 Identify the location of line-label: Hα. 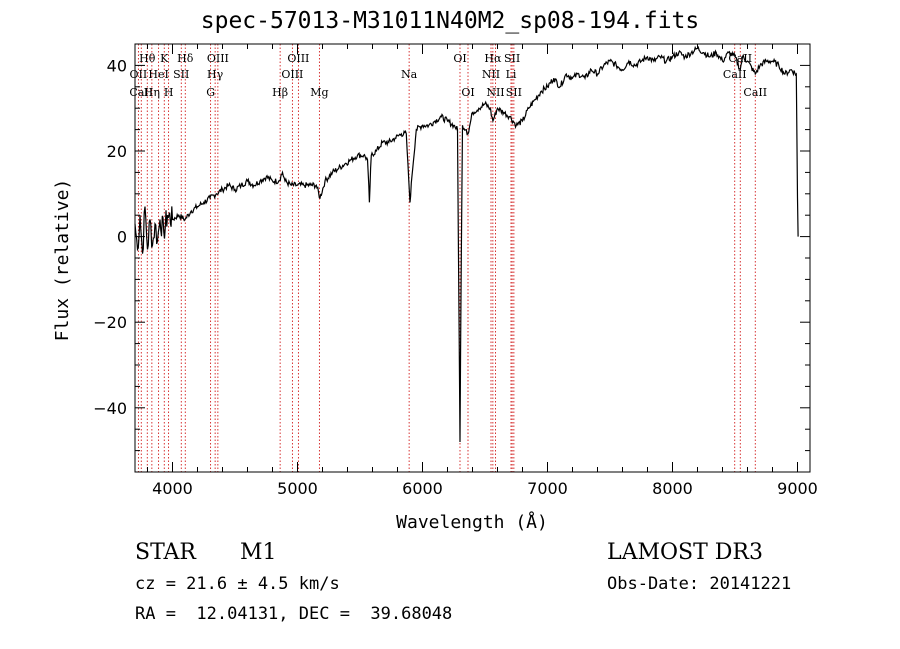
(493, 58).